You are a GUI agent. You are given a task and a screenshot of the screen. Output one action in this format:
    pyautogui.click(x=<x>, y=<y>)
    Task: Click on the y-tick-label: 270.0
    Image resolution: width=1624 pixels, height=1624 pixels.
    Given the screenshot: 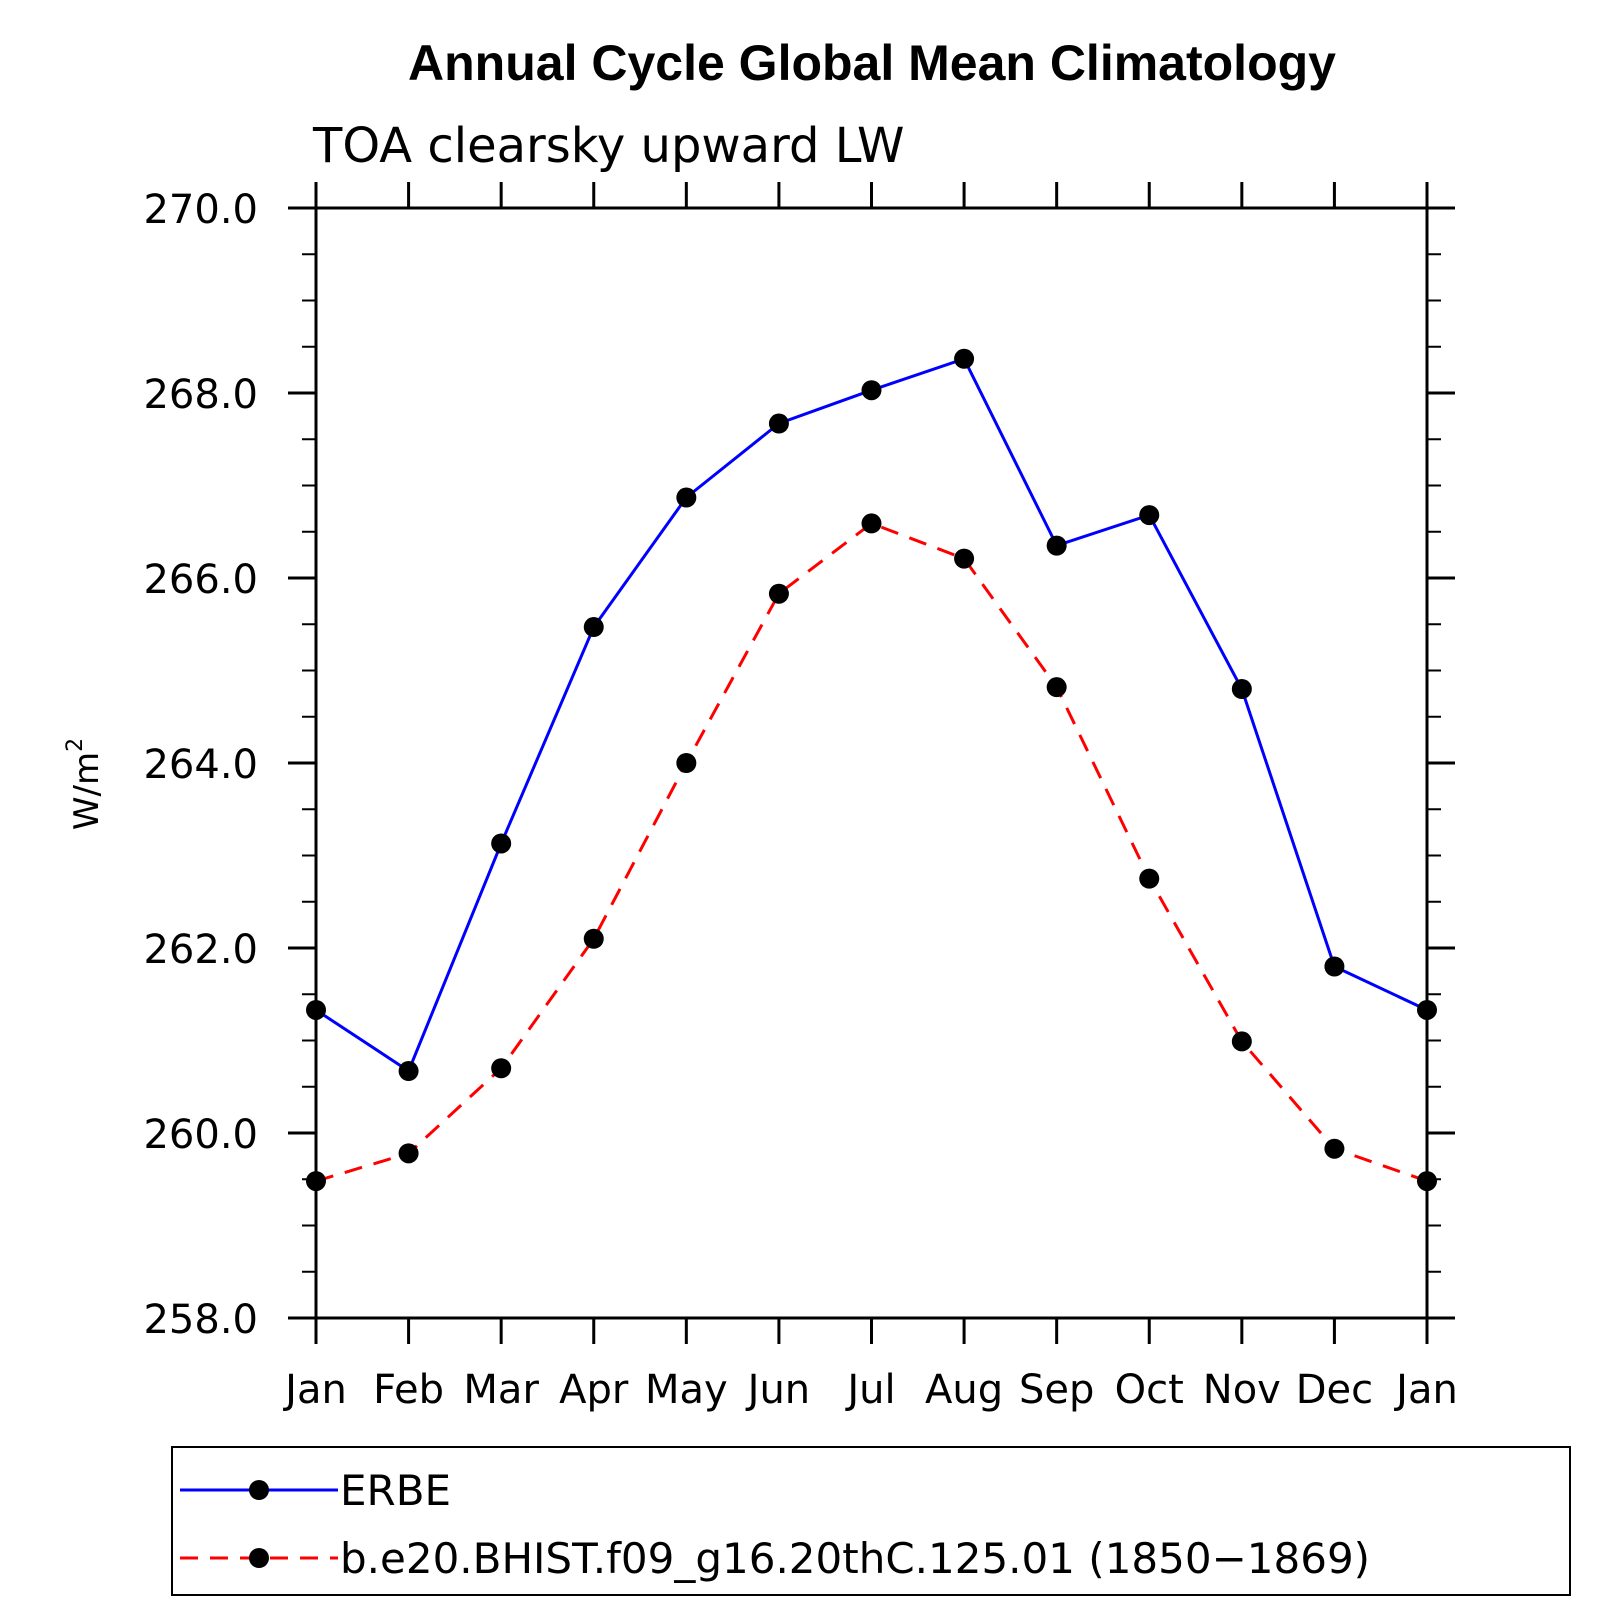 What is the action you would take?
    pyautogui.click(x=200, y=210)
    